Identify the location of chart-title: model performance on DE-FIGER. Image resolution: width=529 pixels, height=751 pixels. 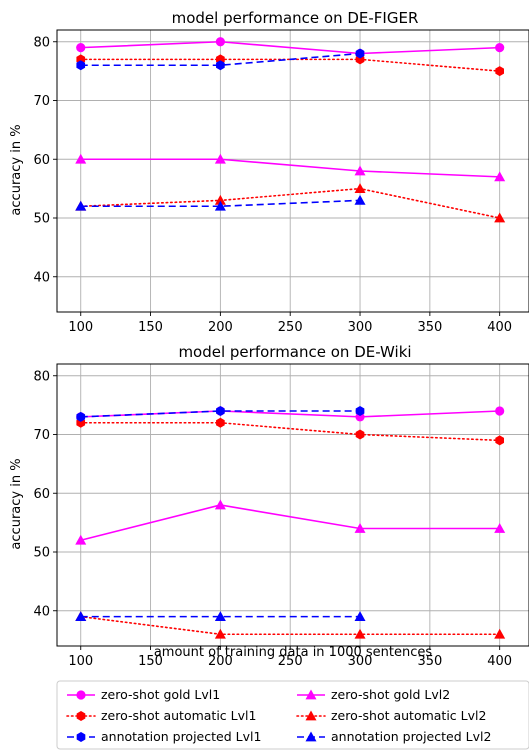
(295, 18).